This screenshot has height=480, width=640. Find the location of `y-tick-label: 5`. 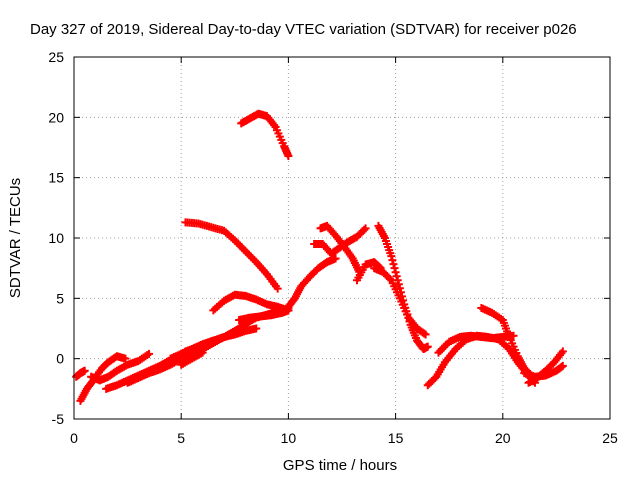

y-tick-label: 5 is located at coordinates (60, 298).